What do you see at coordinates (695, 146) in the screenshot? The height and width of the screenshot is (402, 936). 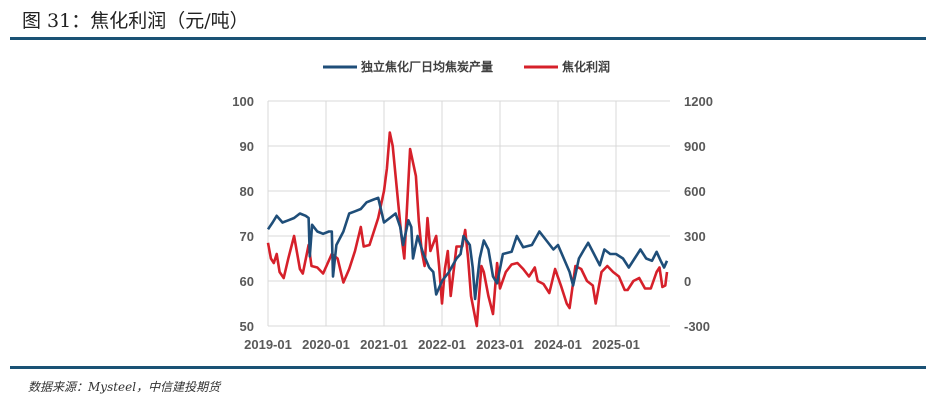 I see `y-right-tick-label: 900` at bounding box center [695, 146].